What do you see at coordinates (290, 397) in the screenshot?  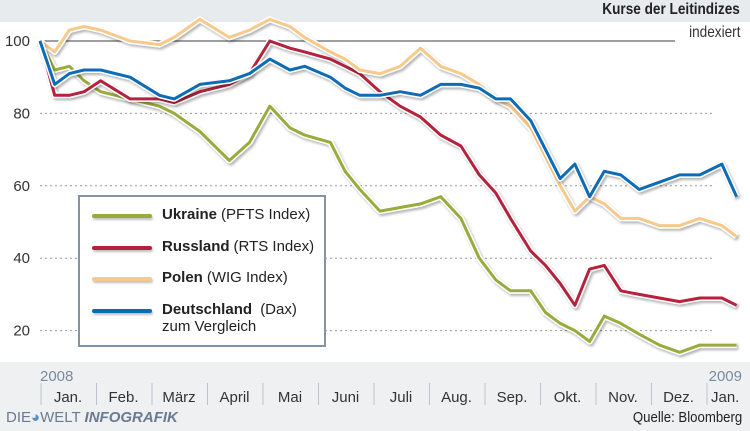 I see `x-tick-label: Mai` at bounding box center [290, 397].